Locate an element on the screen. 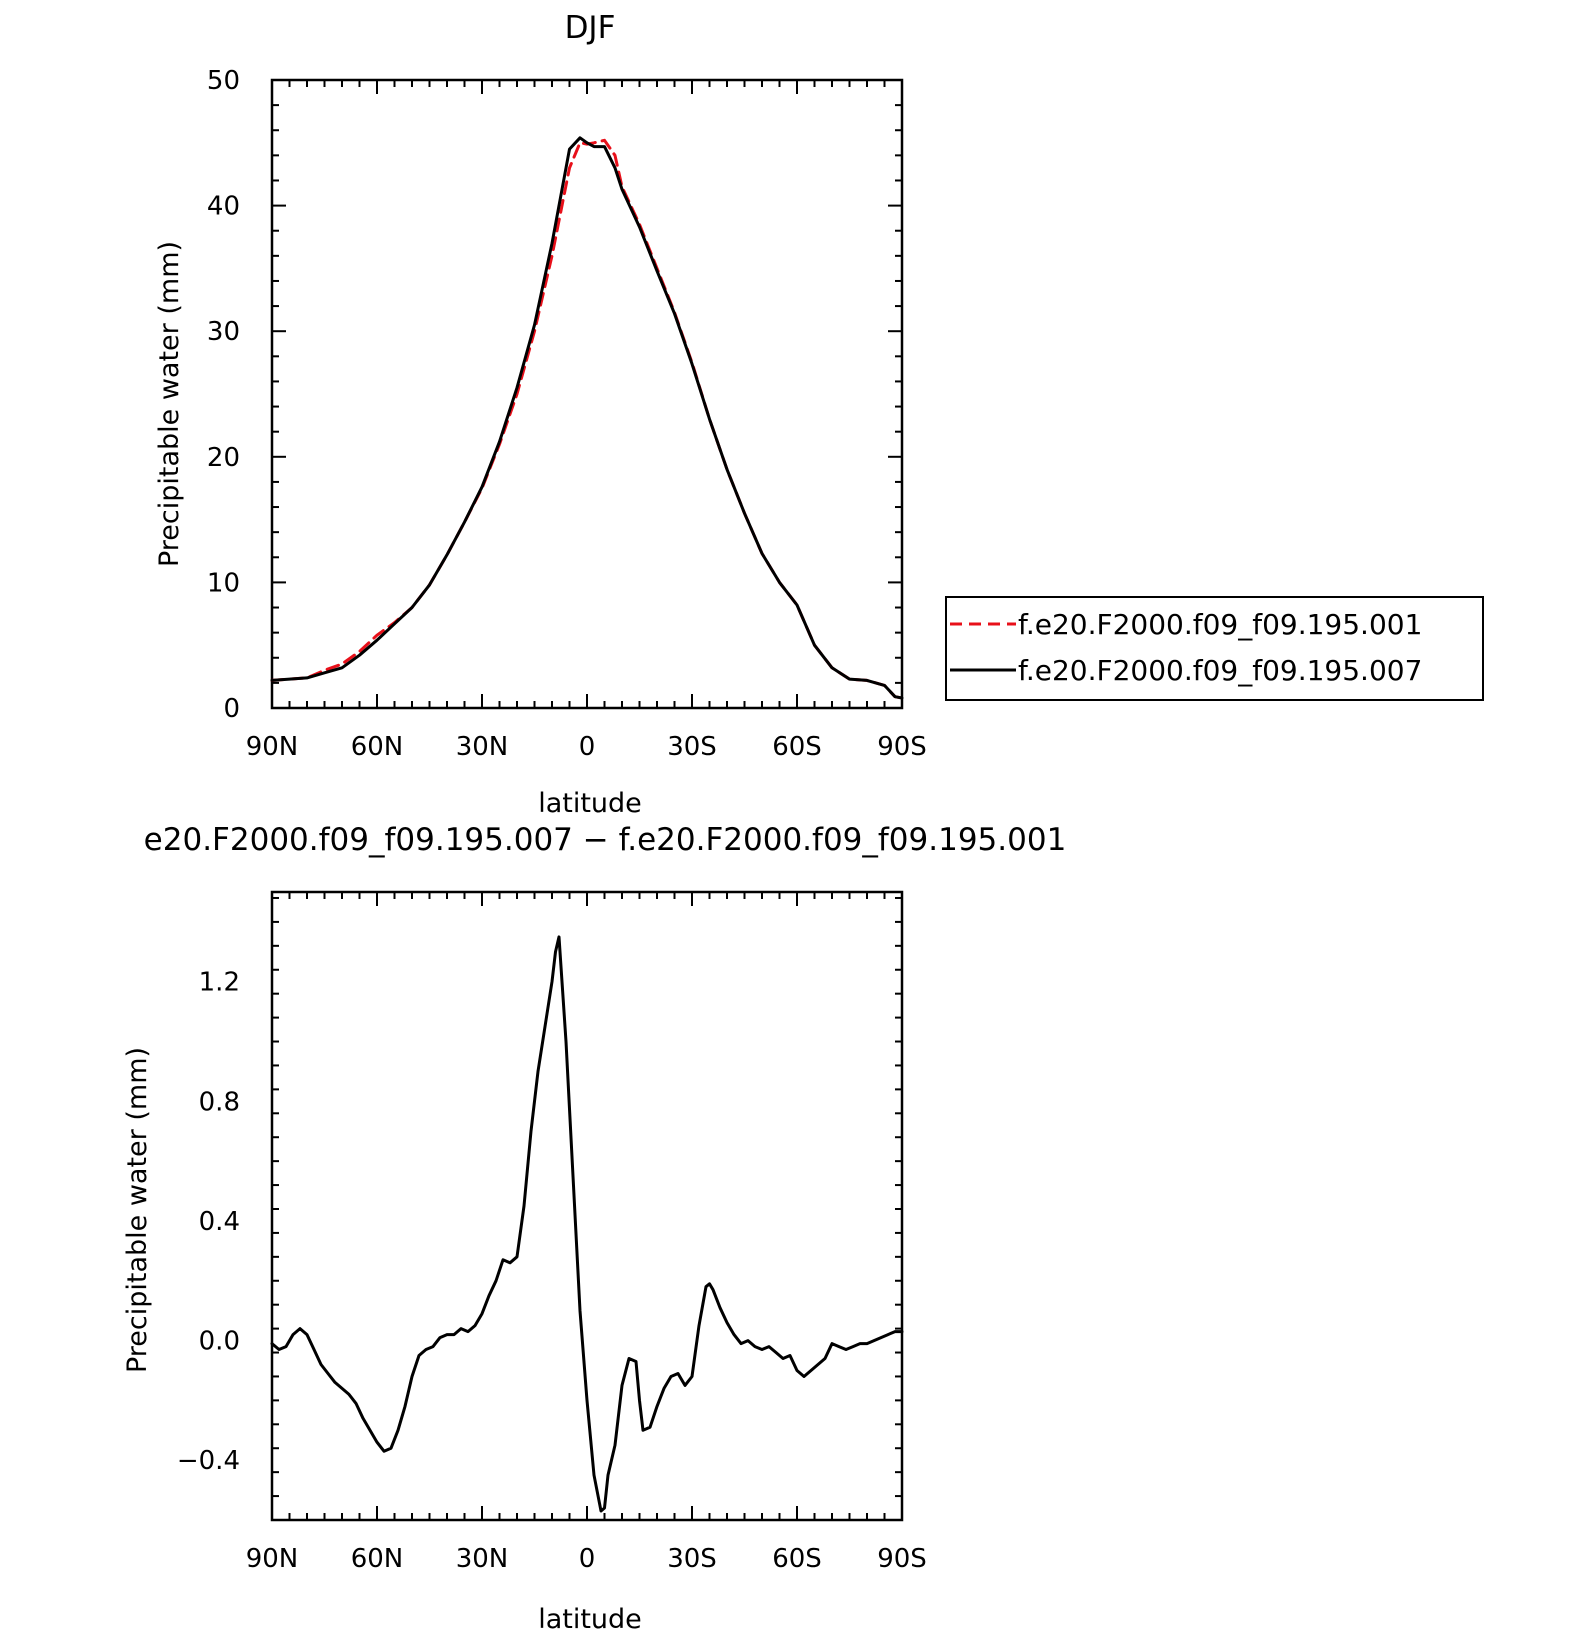 This screenshot has height=1635, width=1588. bottom-x-tick-label: 60S is located at coordinates (797, 1559).